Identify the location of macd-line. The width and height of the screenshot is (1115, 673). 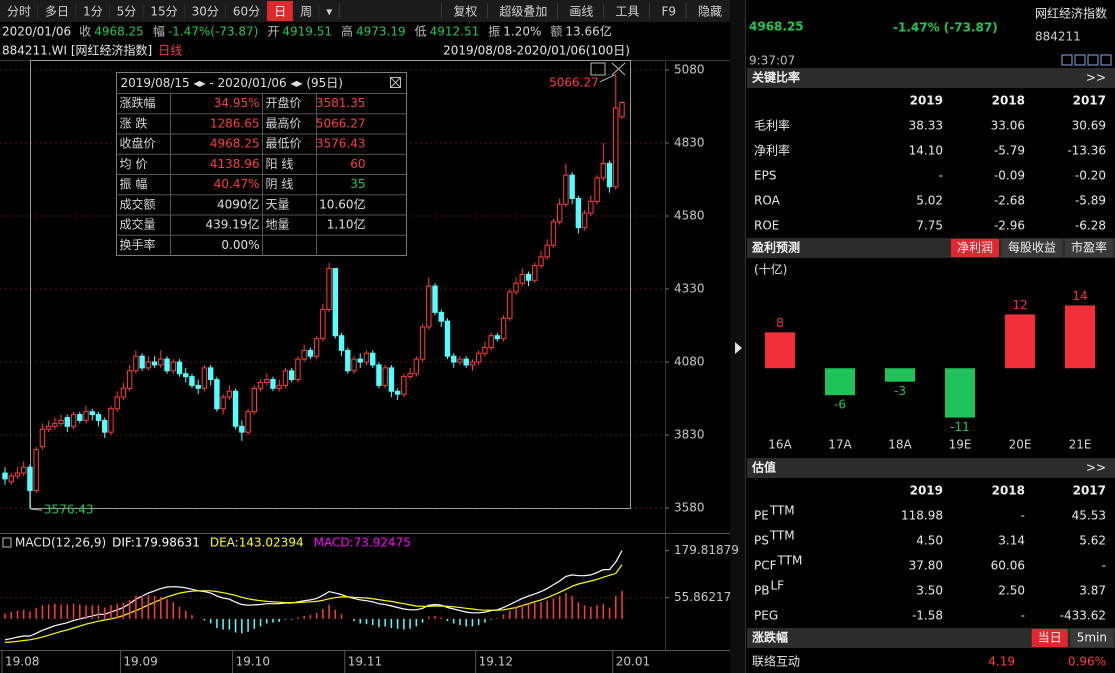
(313, 603).